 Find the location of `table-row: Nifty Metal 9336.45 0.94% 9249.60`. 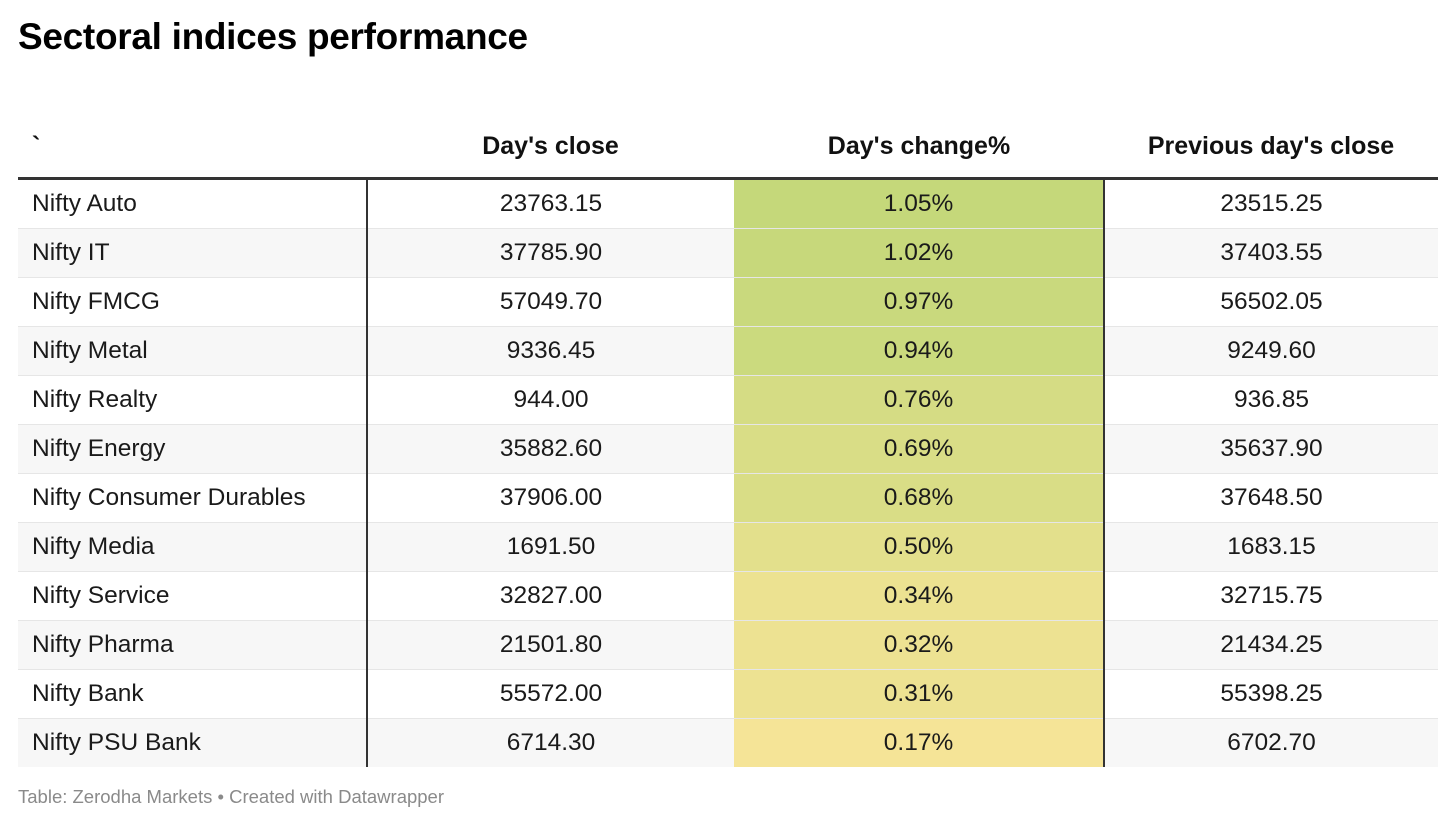

table-row: Nifty Metal 9336.45 0.94% 9249.60 is located at coordinates (728, 351).